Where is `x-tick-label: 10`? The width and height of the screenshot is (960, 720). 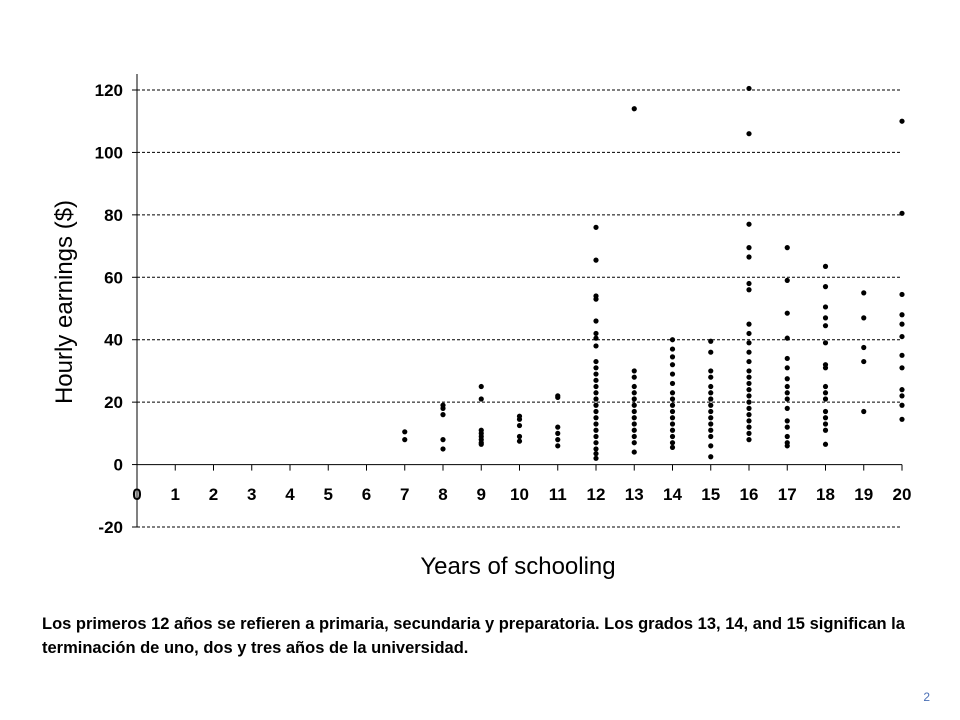
x-tick-label: 10 is located at coordinates (519, 494).